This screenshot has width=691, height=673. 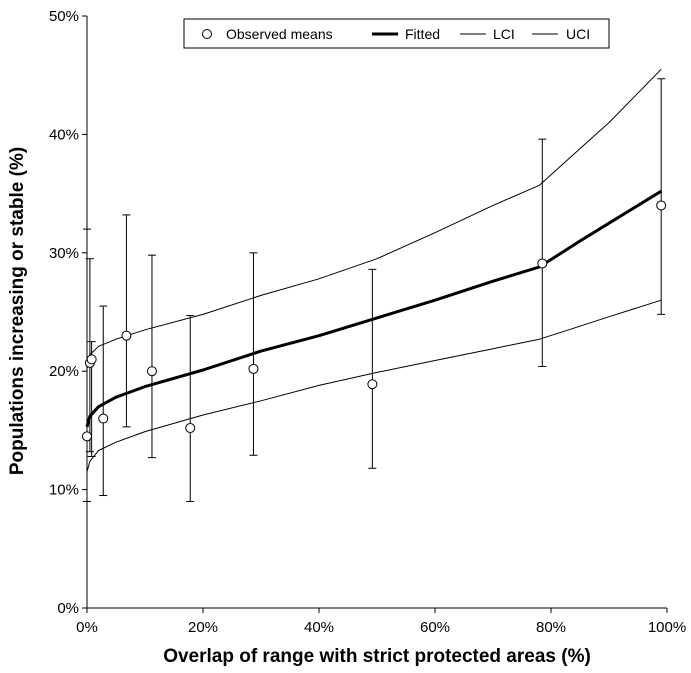 What do you see at coordinates (64, 490) in the screenshot?
I see `y-tick-label: 10%` at bounding box center [64, 490].